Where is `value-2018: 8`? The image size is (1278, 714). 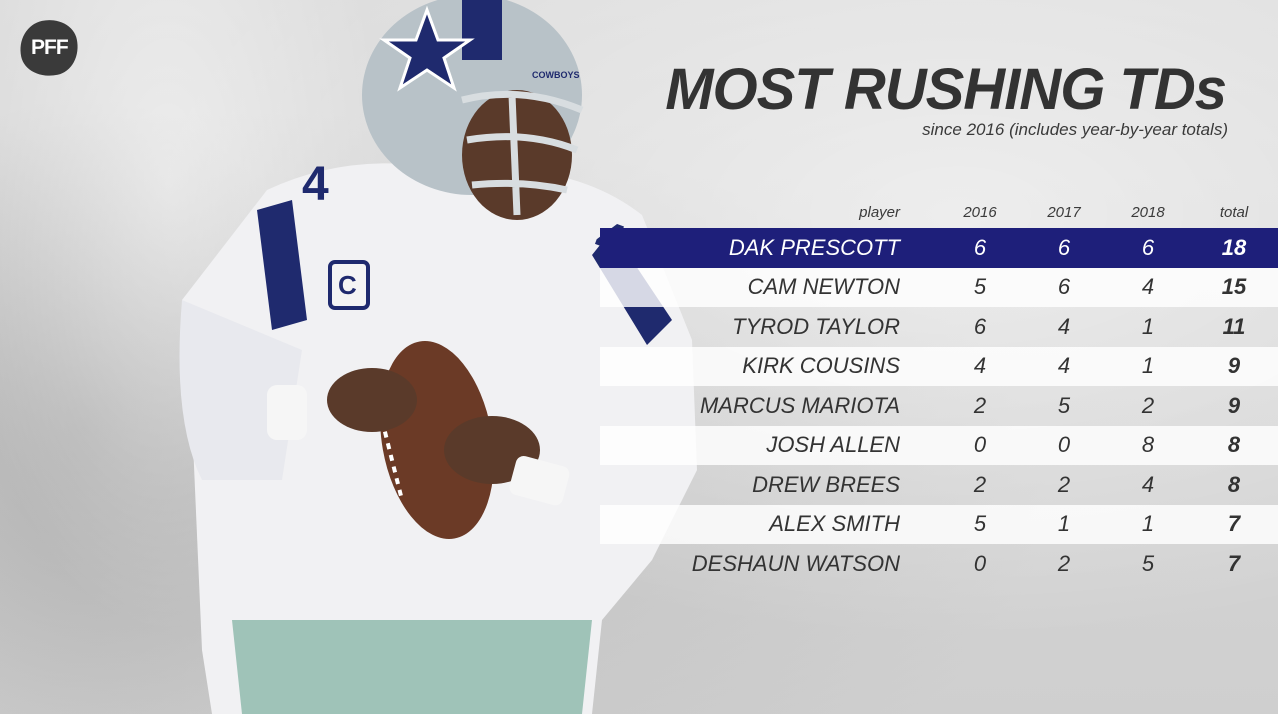
value-2018: 8 is located at coordinates (1148, 445).